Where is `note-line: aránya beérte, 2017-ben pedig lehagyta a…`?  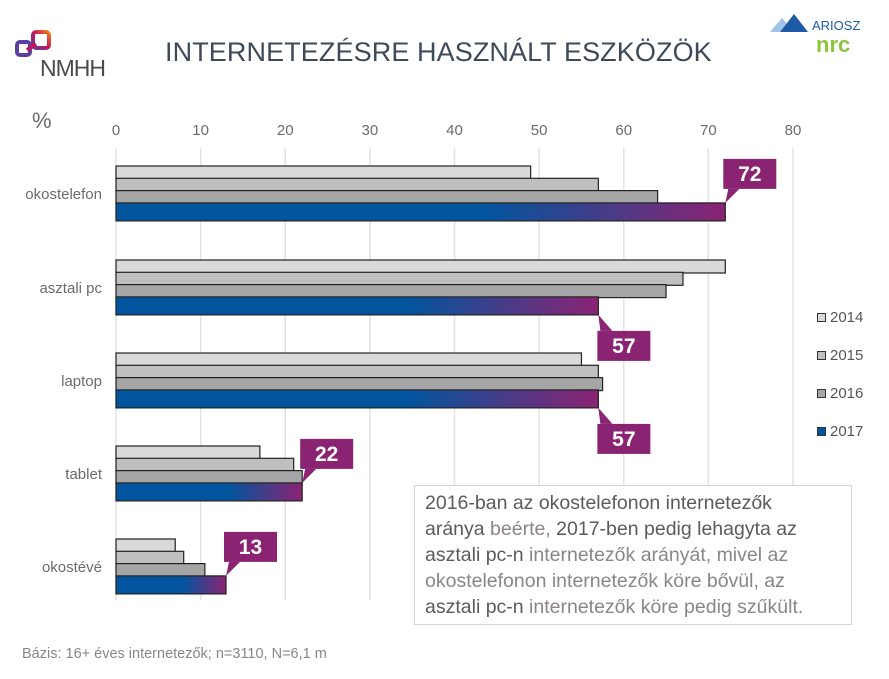 note-line: aránya beérte, 2017-ben pedig lehagyta a… is located at coordinates (638, 529).